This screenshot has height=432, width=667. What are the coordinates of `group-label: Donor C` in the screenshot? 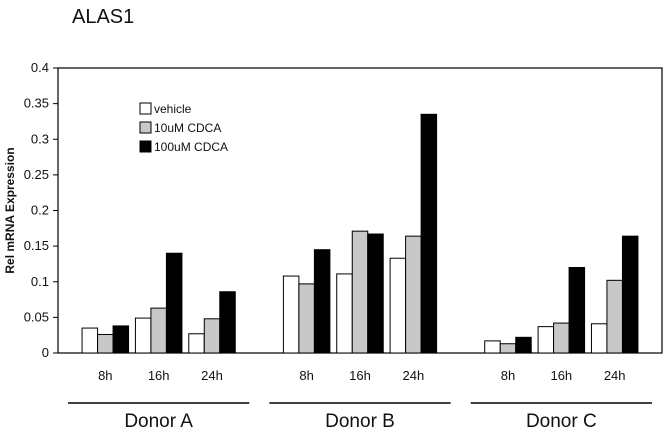 It's located at (561, 421).